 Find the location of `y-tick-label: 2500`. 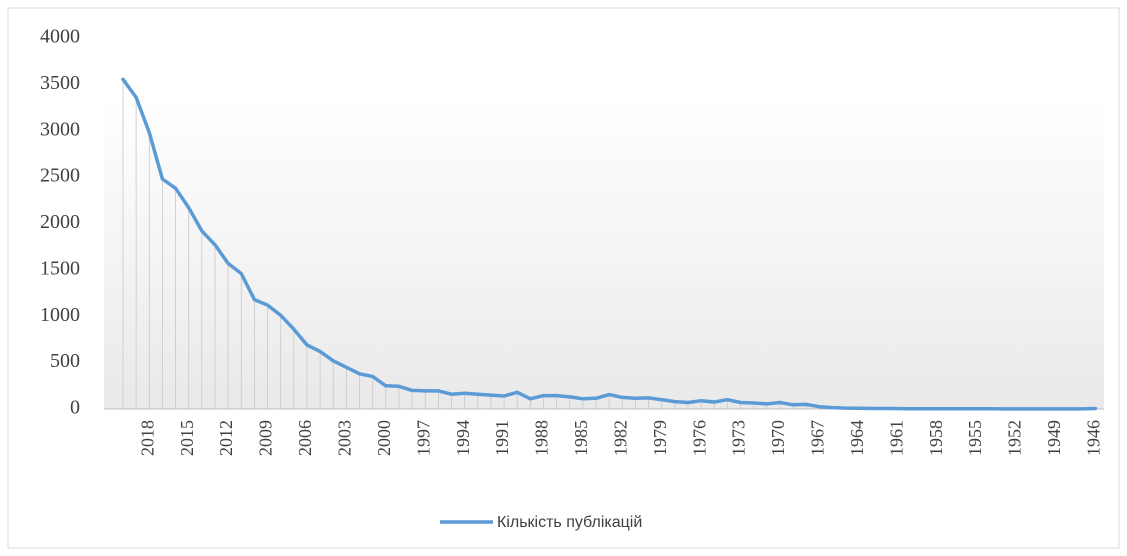

y-tick-label: 2500 is located at coordinates (60, 176).